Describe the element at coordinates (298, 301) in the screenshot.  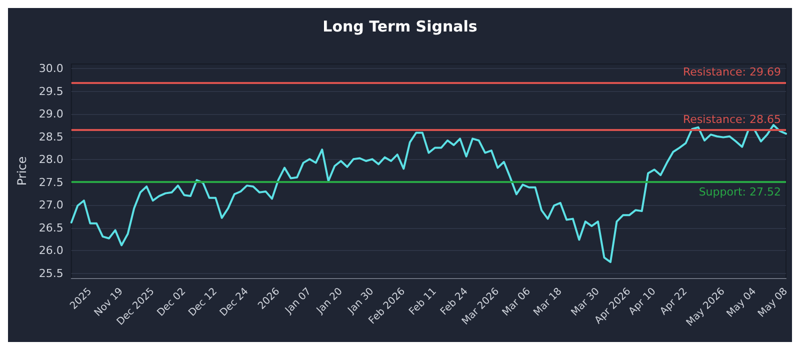
I see `x-tick-label: Jan 07` at that location.